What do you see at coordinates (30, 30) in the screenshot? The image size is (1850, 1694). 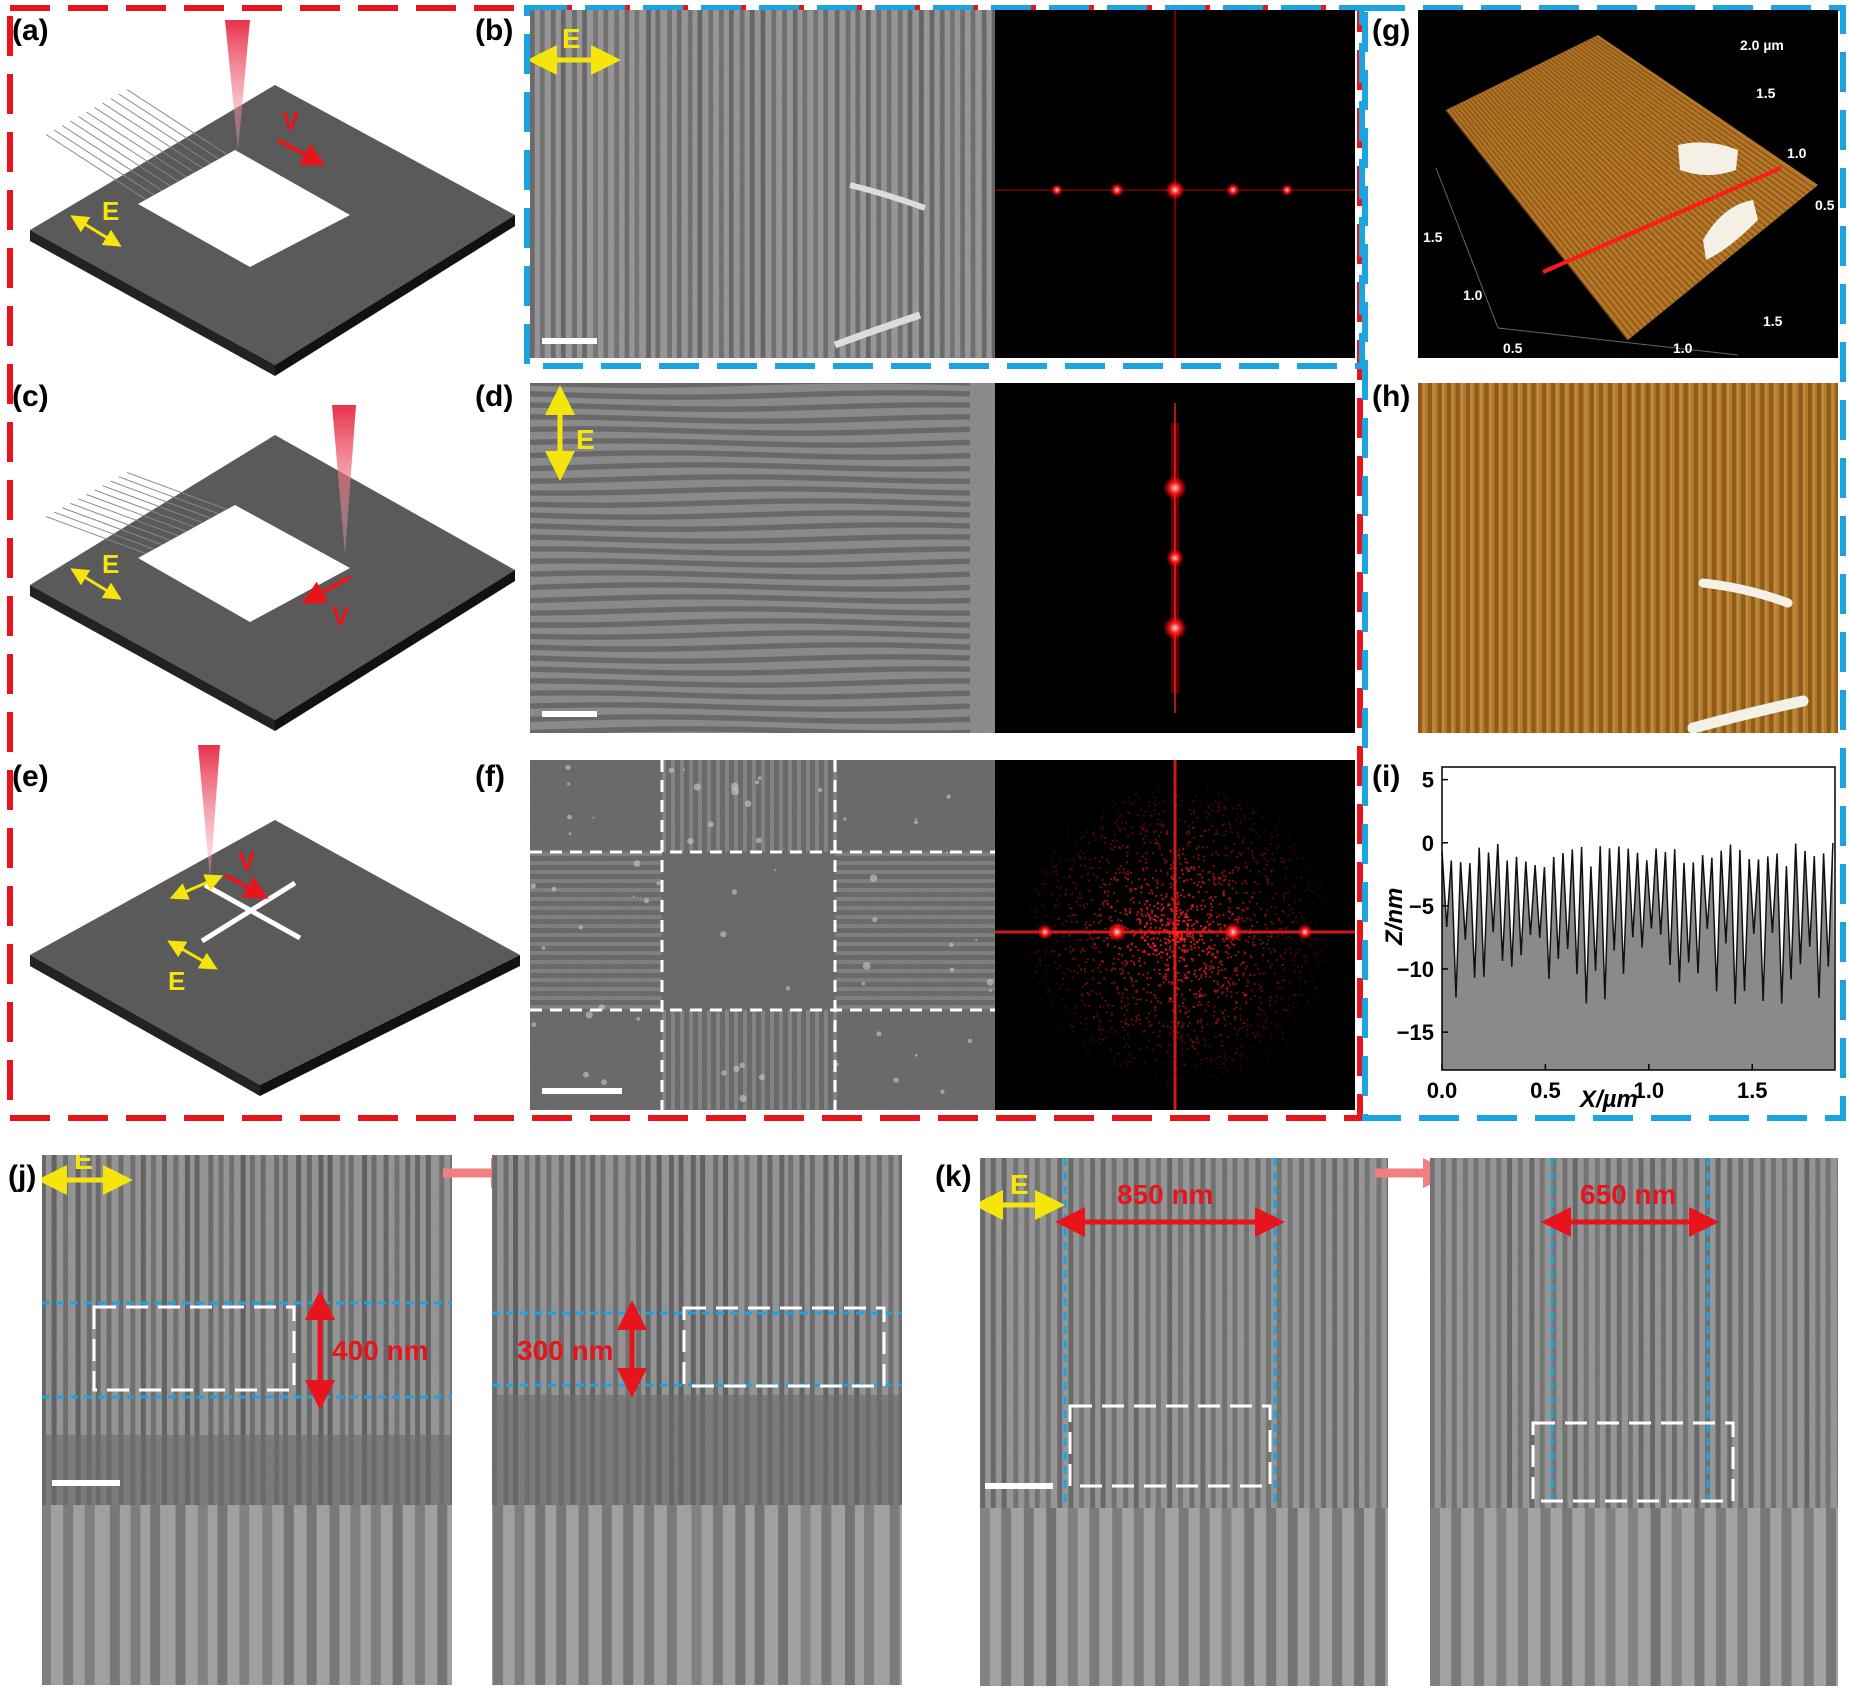 I see `panel-label-a: (a)` at bounding box center [30, 30].